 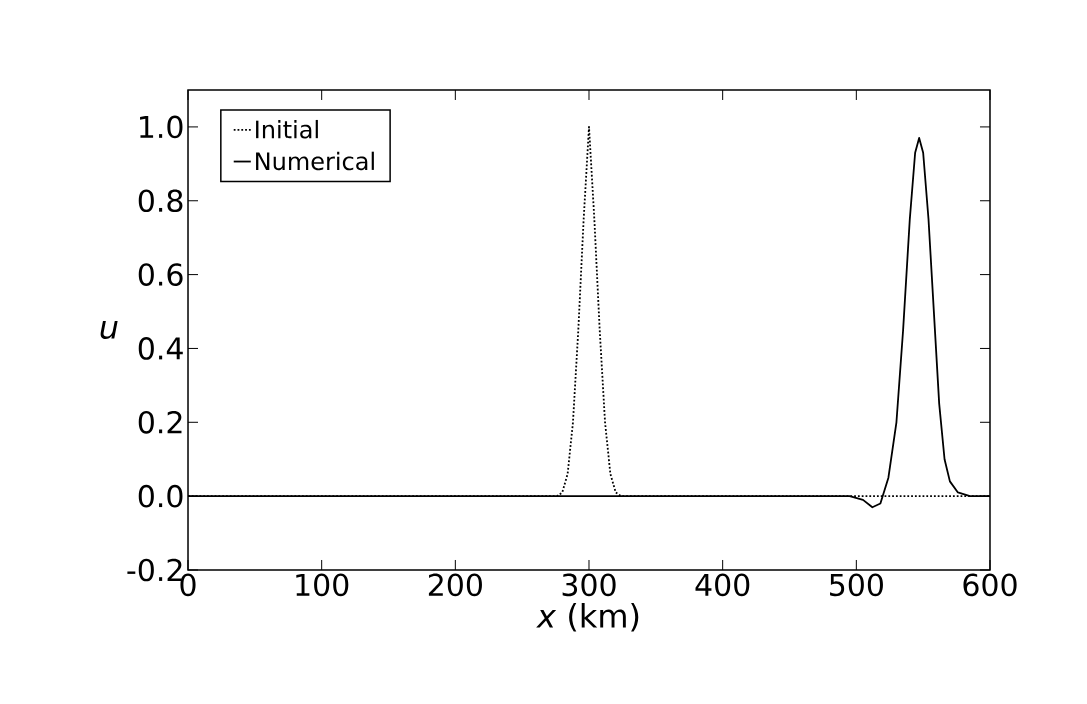 What do you see at coordinates (587, 617) in the screenshot?
I see `x-axis-title: x (km)` at bounding box center [587, 617].